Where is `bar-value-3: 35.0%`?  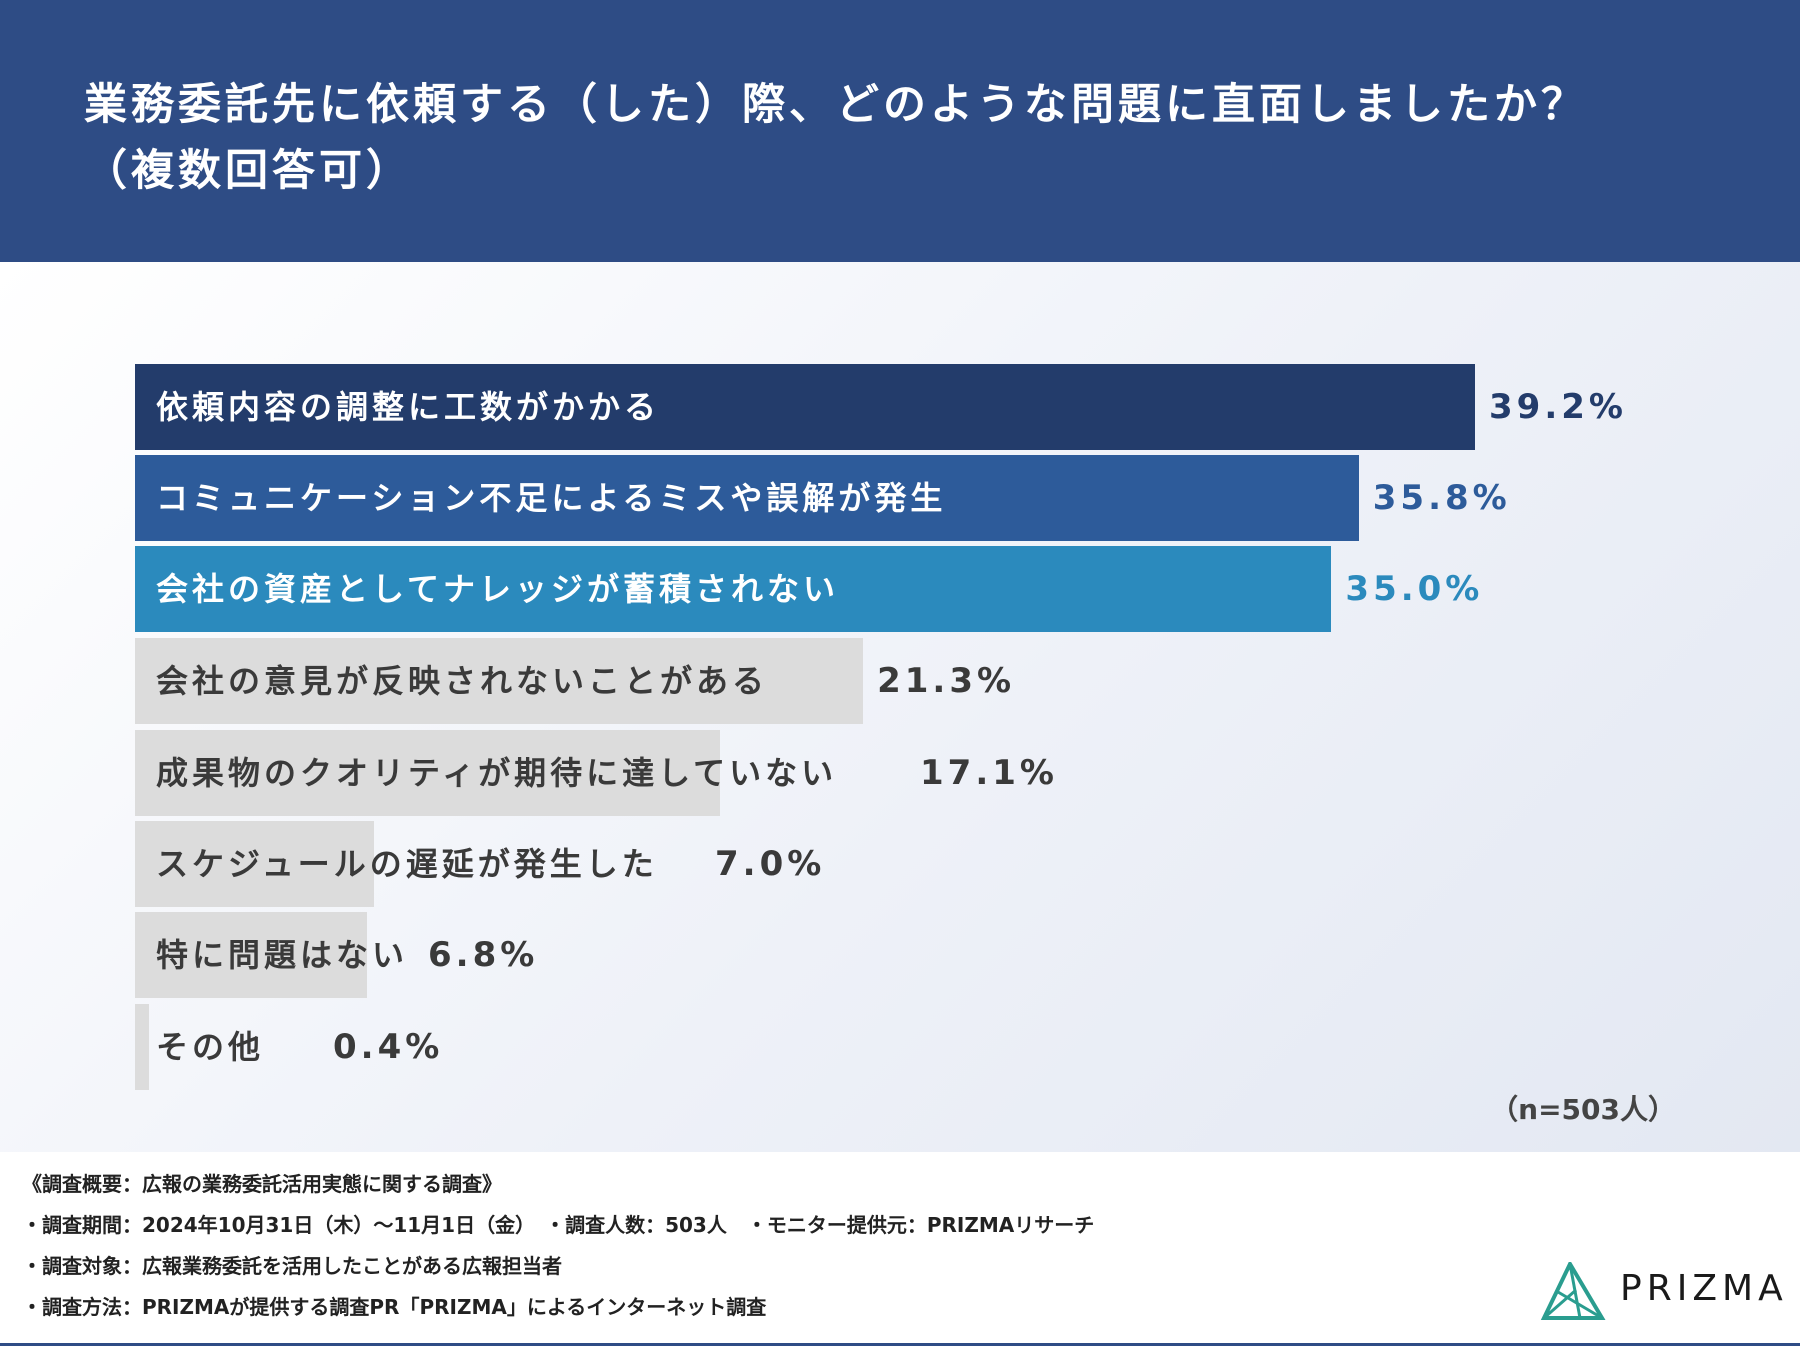 bar-value-3: 35.0% is located at coordinates (1414, 589).